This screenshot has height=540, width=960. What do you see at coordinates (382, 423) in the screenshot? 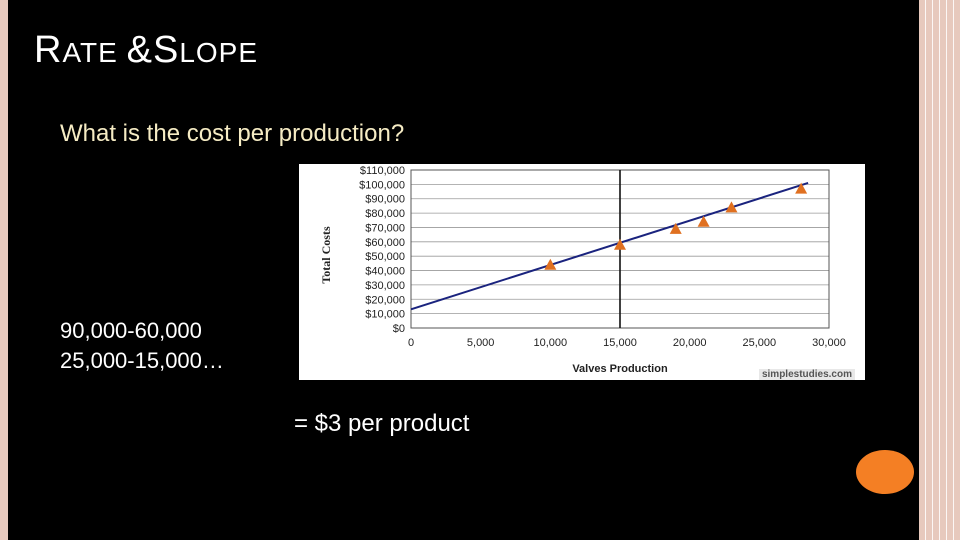
I see `result-text: = $3 per product` at bounding box center [382, 423].